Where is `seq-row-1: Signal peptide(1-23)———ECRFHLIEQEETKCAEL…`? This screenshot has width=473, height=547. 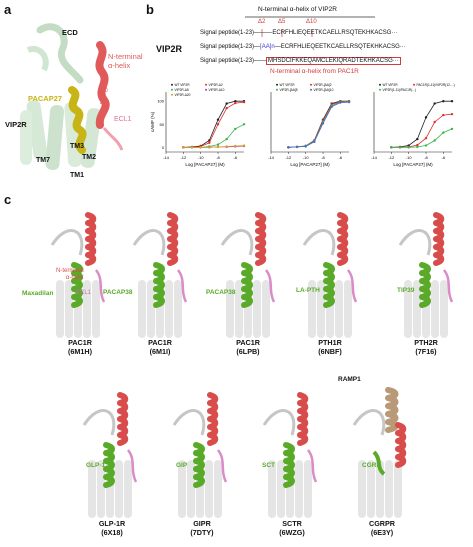 seq-row-1: Signal peptide(1-23)———ECRFHLIEQEETKCAEL… is located at coordinates (299, 33).